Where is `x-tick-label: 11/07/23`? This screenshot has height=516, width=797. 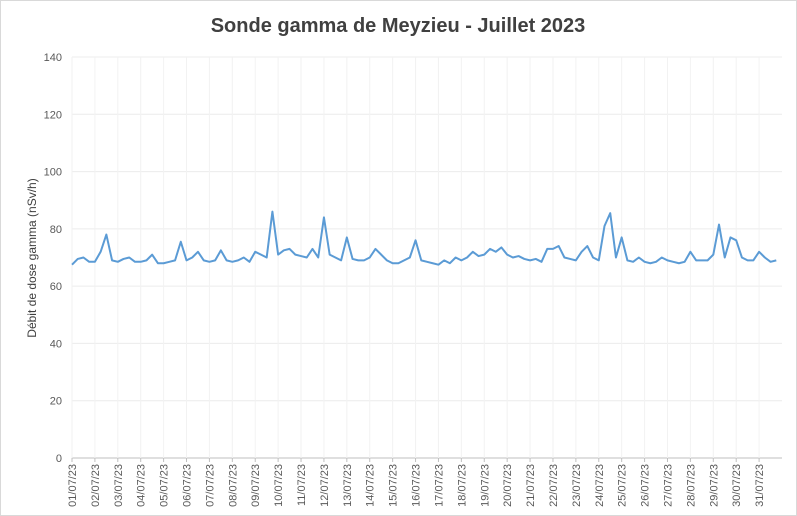 x-tick-label: 11/07/23 is located at coordinates (302, 485).